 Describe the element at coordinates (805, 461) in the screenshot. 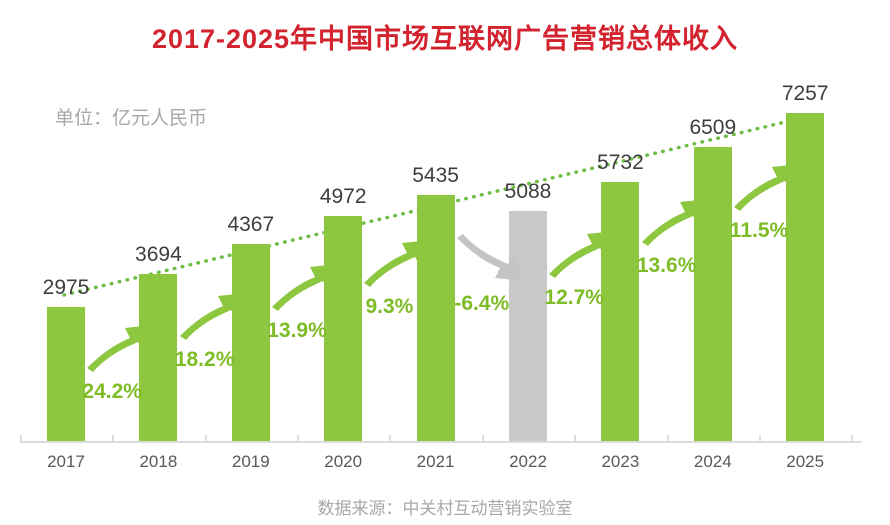

I see `x-axis-label-2025: 2025` at that location.